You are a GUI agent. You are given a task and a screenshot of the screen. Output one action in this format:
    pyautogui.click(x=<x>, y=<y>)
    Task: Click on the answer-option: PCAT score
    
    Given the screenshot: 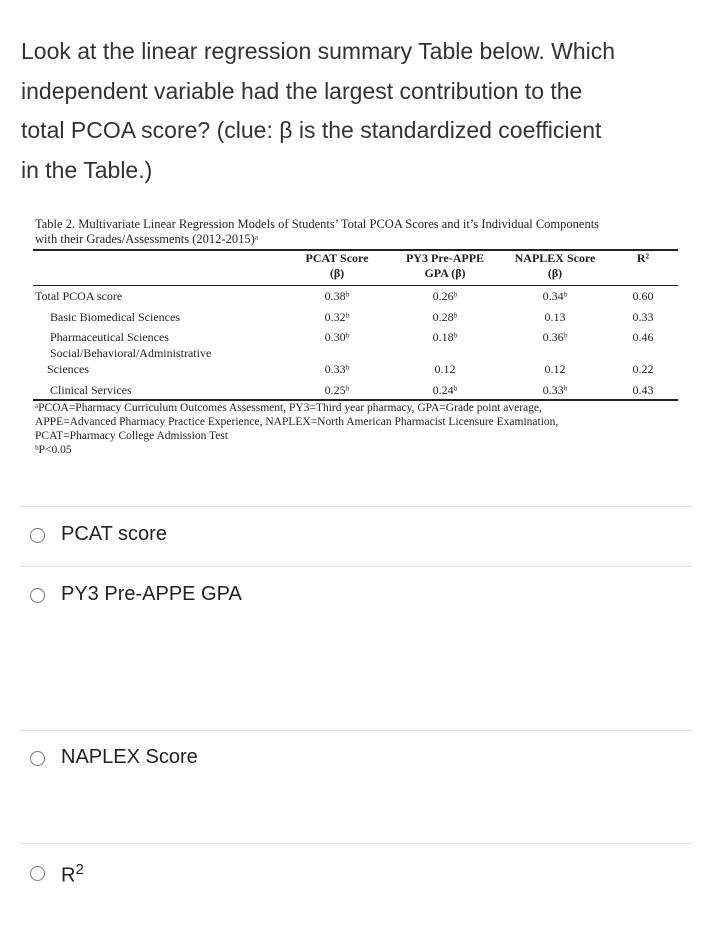 What is the action you would take?
    pyautogui.click(x=114, y=534)
    